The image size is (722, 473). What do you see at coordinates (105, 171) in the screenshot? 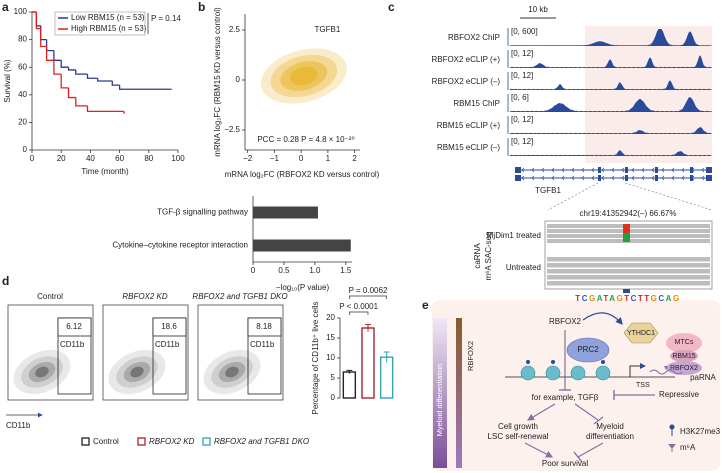
I see `x-axis-label: Time (month)` at bounding box center [105, 171].